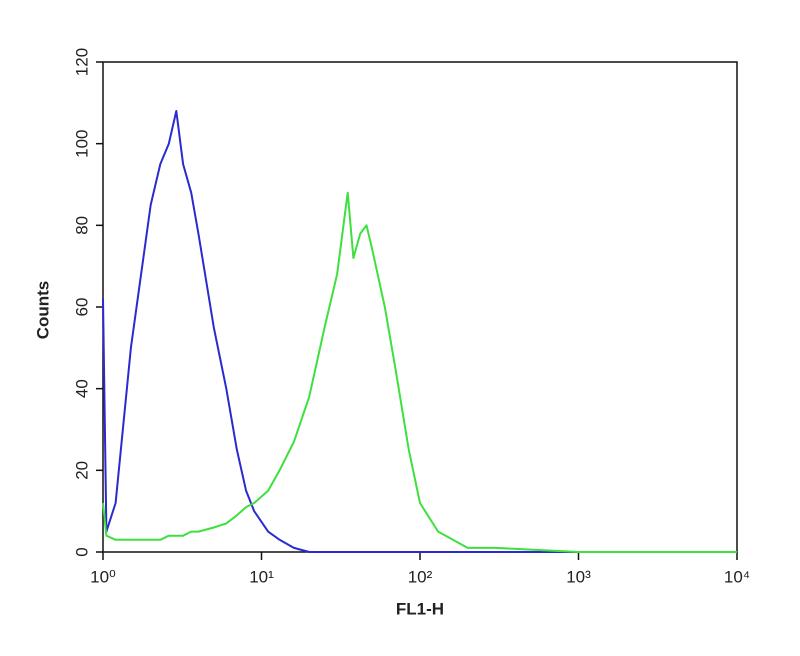 The image size is (800, 656). I want to click on y-axis-title: Counts, so click(42, 310).